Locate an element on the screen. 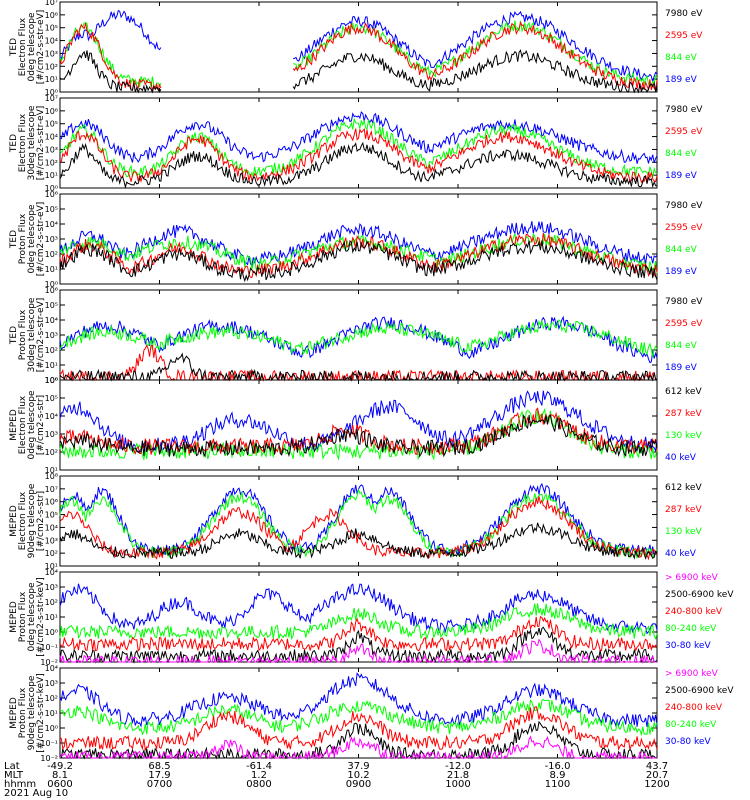 The width and height of the screenshot is (750, 800). x-tick-label-hhmm: 0800 is located at coordinates (258, 784).